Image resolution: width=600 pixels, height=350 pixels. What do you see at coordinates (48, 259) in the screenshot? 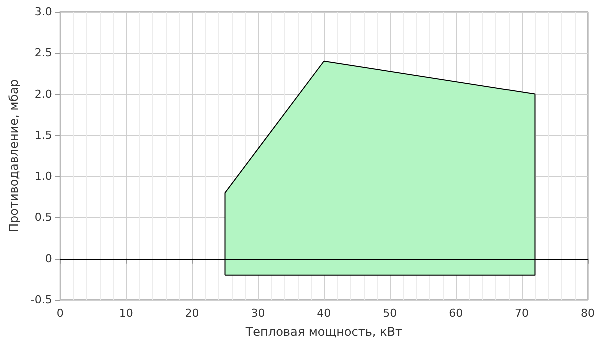
I see `y-tick-label: 0` at bounding box center [48, 259].